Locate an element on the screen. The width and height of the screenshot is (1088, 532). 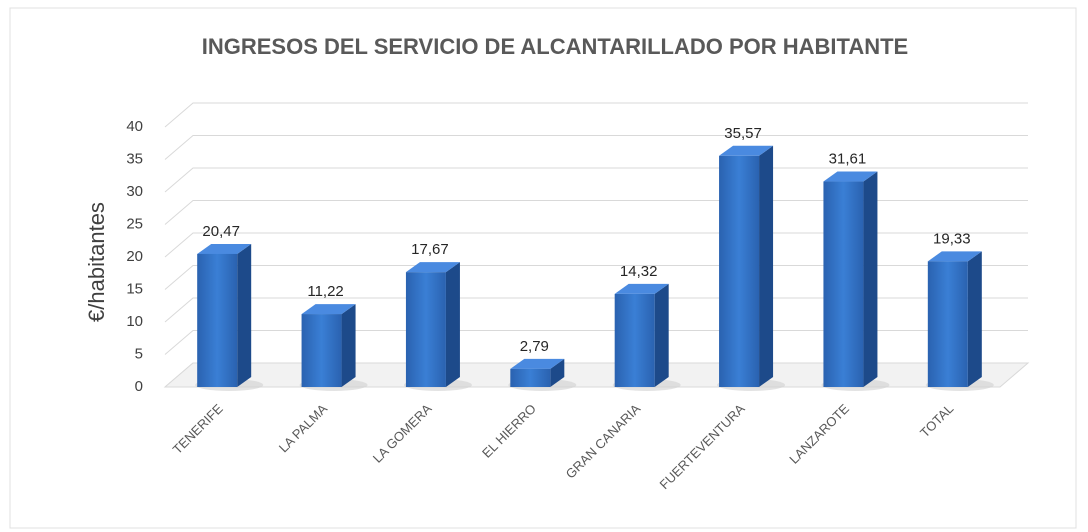
floor is located at coordinates (596, 375).